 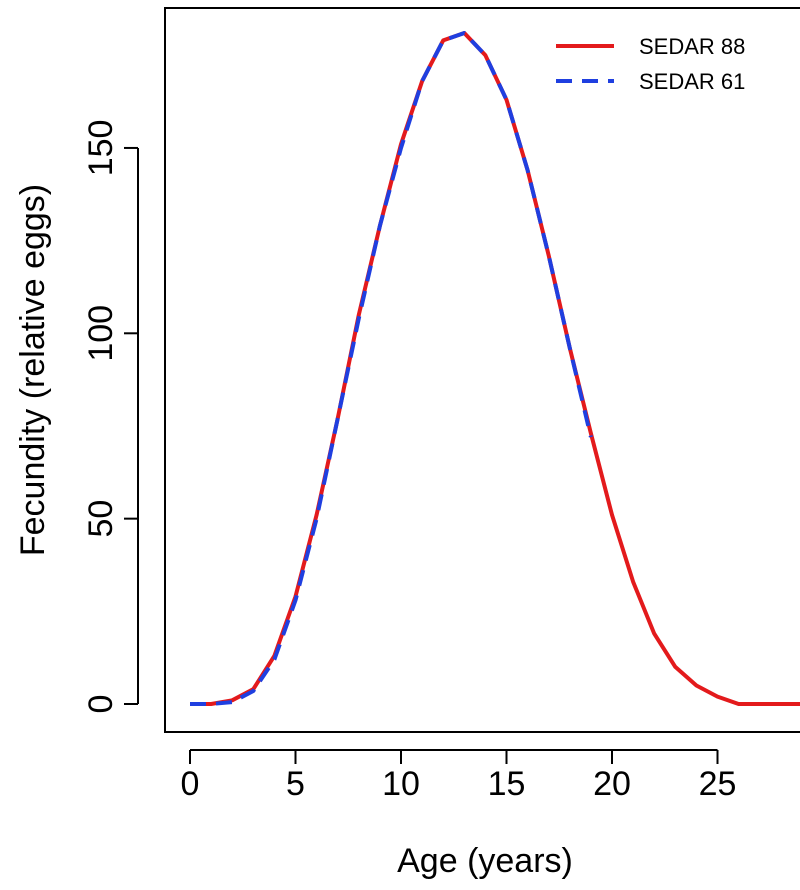 I want to click on y-tick-label: 150, so click(x=101, y=148).